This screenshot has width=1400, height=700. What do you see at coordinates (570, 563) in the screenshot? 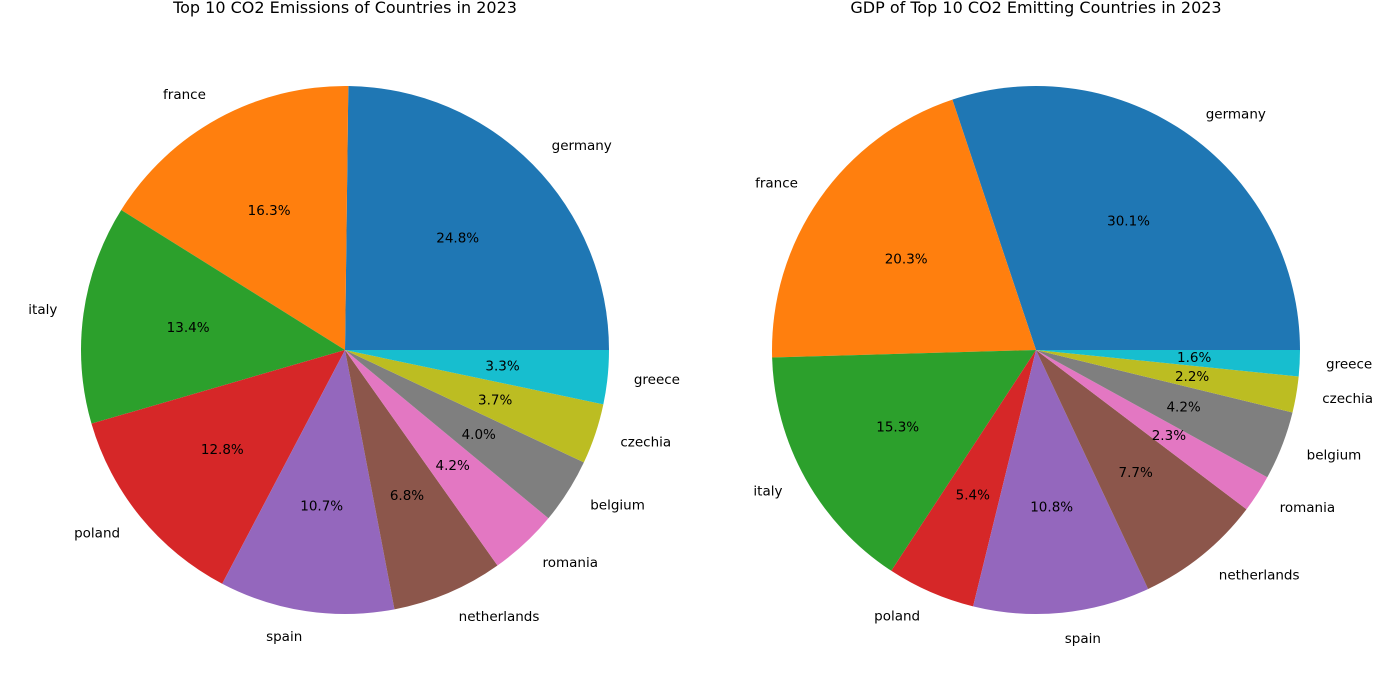
I see `co2-slice-label-romania: romania` at bounding box center [570, 563].